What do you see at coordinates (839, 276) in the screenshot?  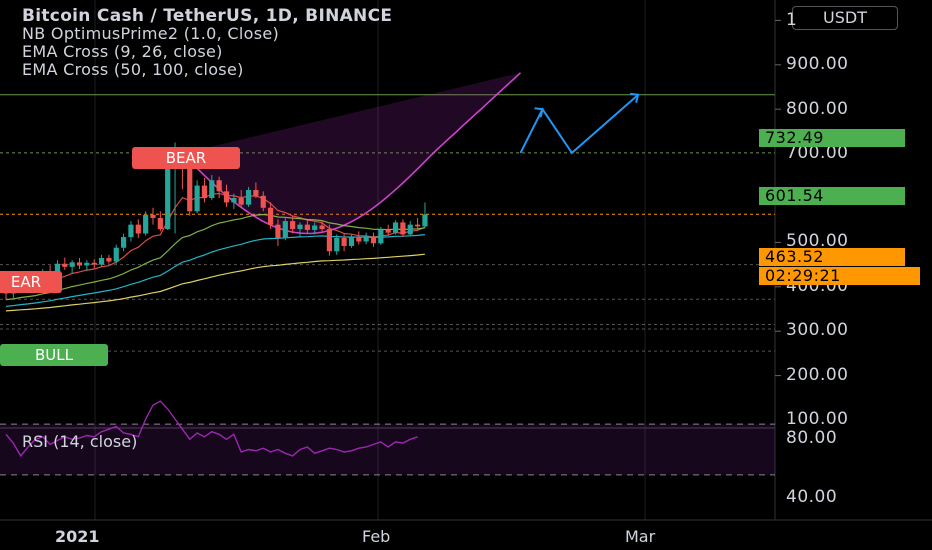 I see `bar-countdown-tag: 02:29:21` at bounding box center [839, 276].